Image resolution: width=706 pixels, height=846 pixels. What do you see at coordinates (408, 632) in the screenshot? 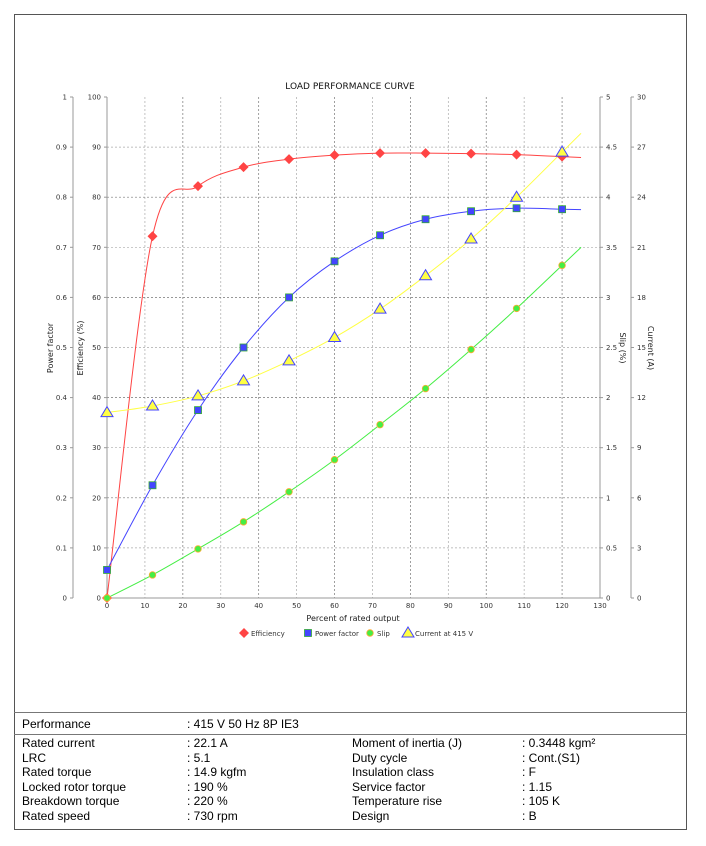
I see `legend-marker` at bounding box center [408, 632].